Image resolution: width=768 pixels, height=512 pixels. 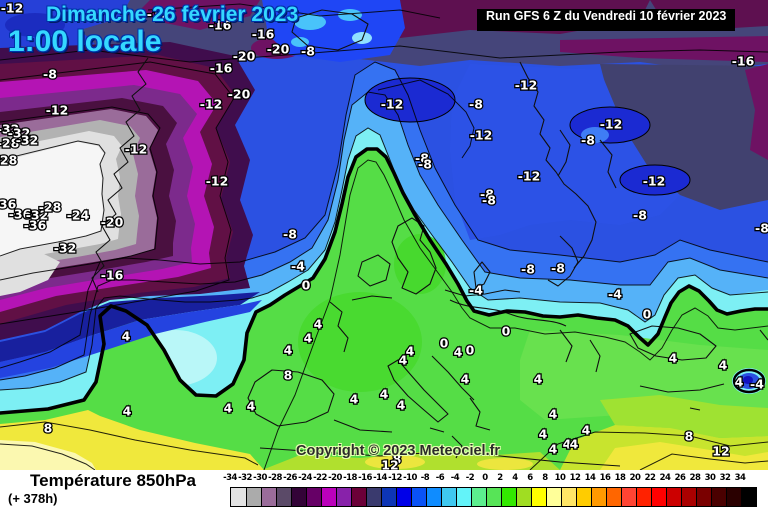 I want to click on scale-tick: 6, so click(x=530, y=478).